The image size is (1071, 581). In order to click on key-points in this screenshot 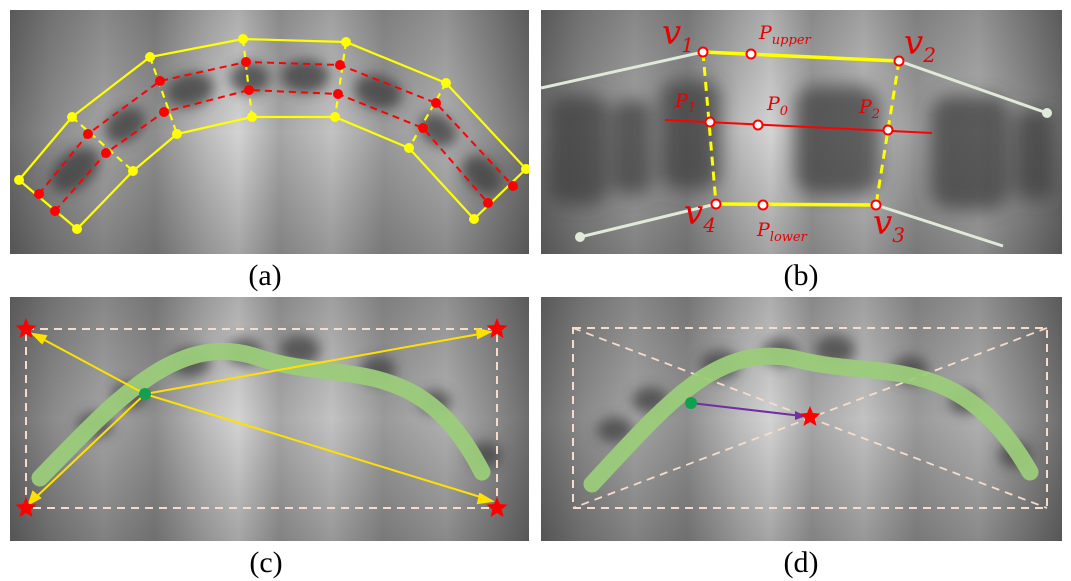, I will do `click(801, 128)`.